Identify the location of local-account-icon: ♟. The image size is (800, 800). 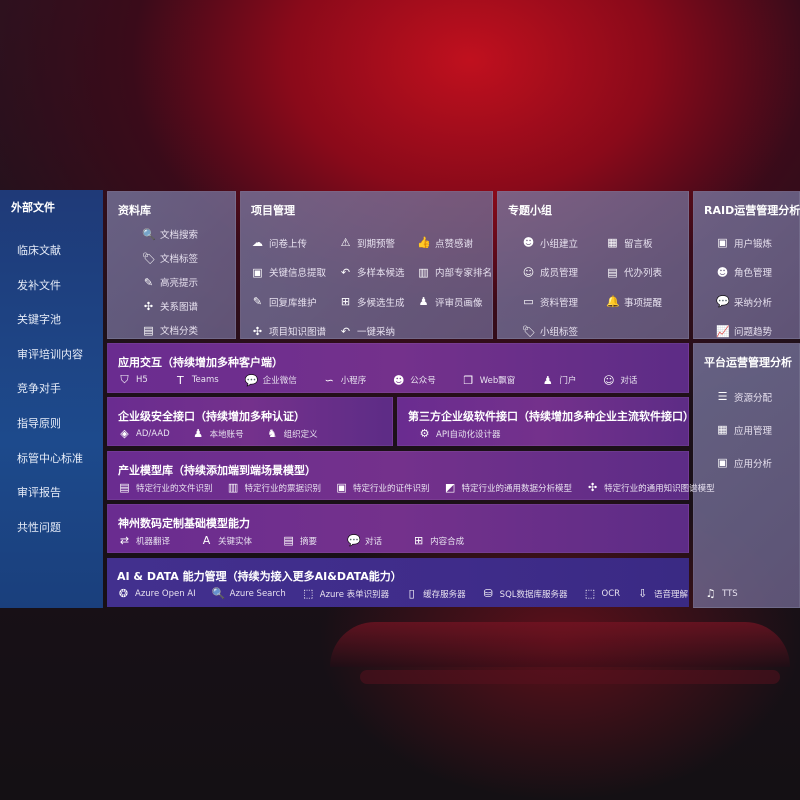
(198, 433).